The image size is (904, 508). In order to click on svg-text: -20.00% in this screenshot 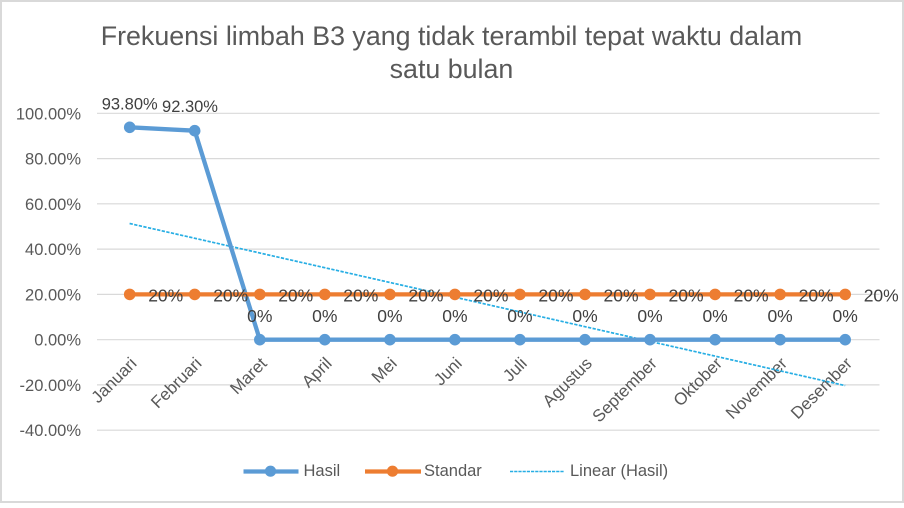, I will do `click(51, 386)`.